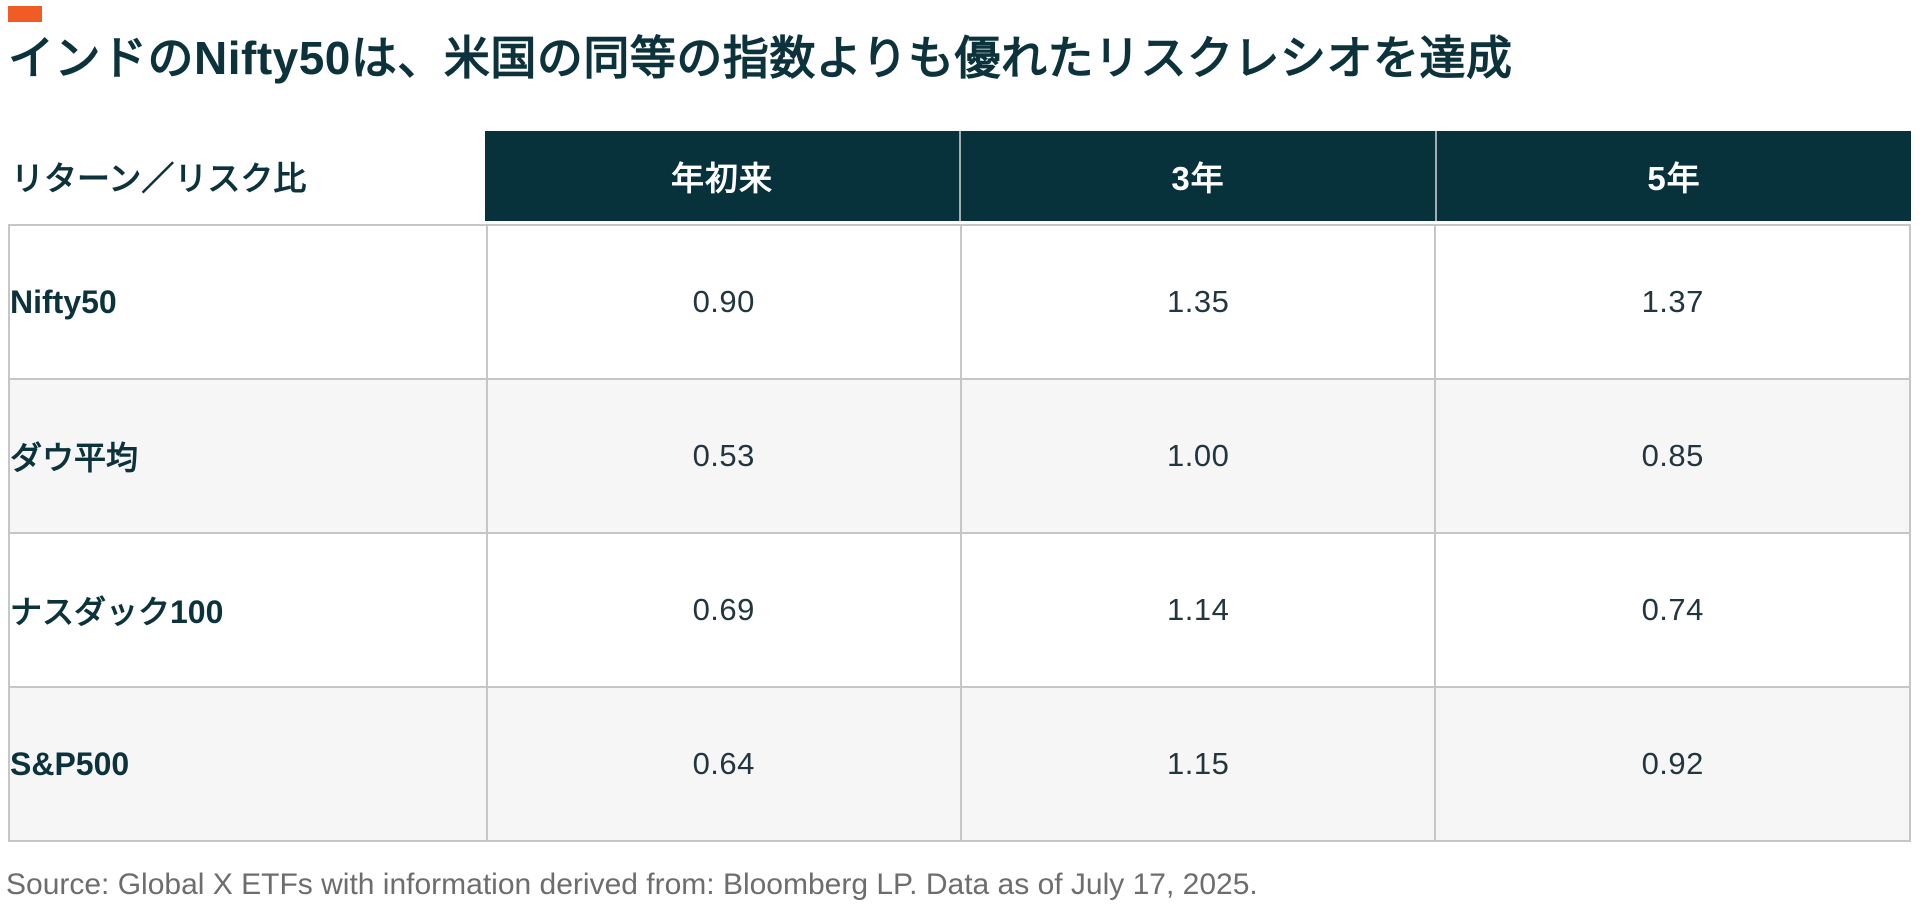 The image size is (1920, 920). Describe the element at coordinates (1198, 764) in the screenshot. I see `value-cell: 1.15` at that location.